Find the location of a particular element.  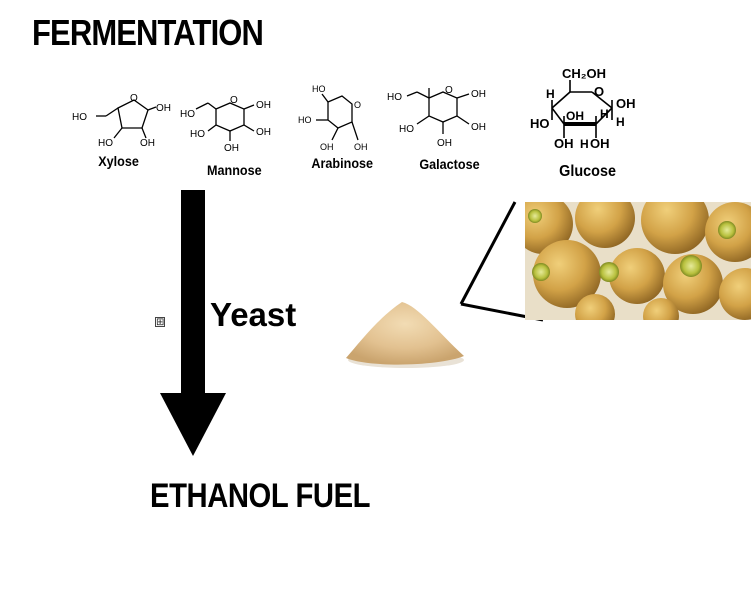

xylose-oh-2: OH is located at coordinates (147, 143).